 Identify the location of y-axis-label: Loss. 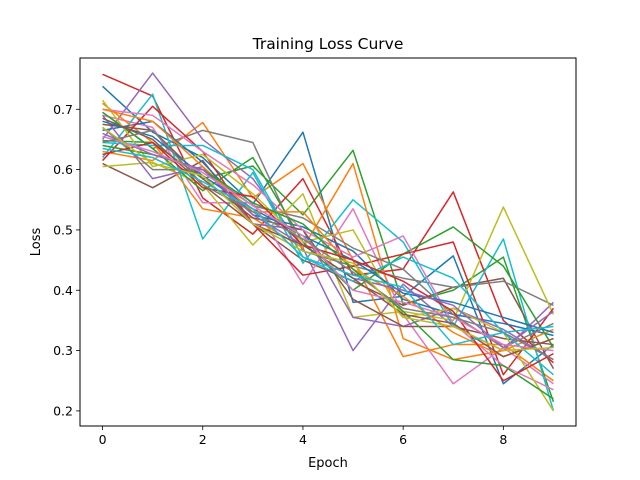
(36, 242).